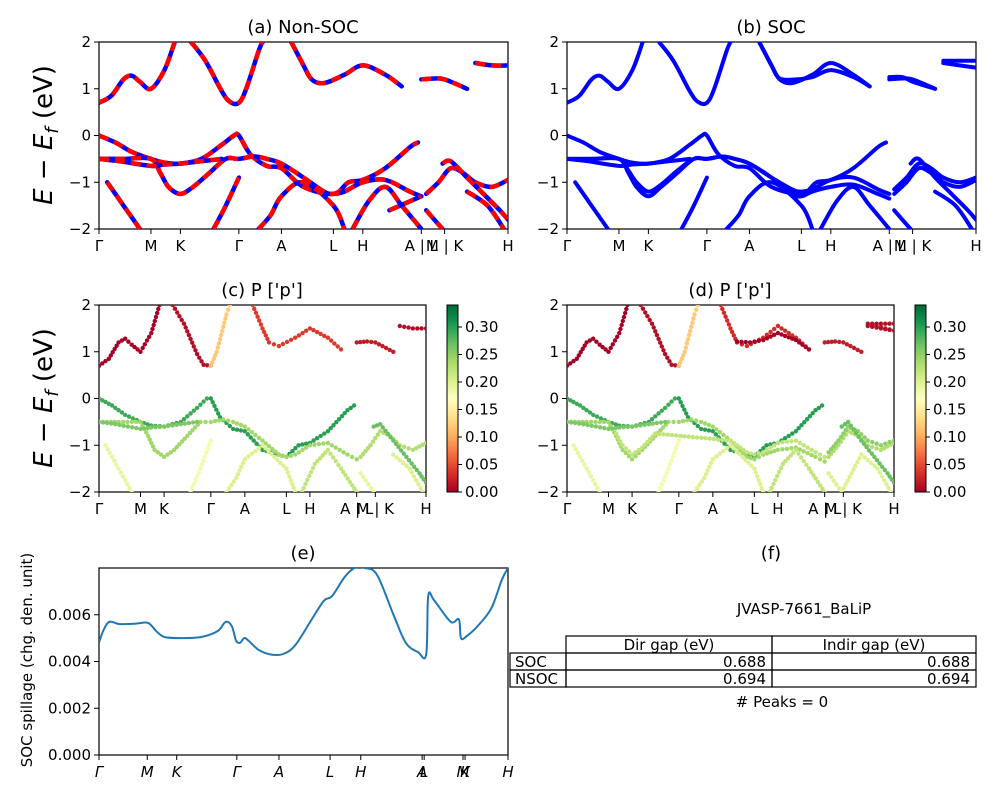 The width and height of the screenshot is (1000, 800). I want to click on panel-c-ytick-label: 0, so click(86, 399).